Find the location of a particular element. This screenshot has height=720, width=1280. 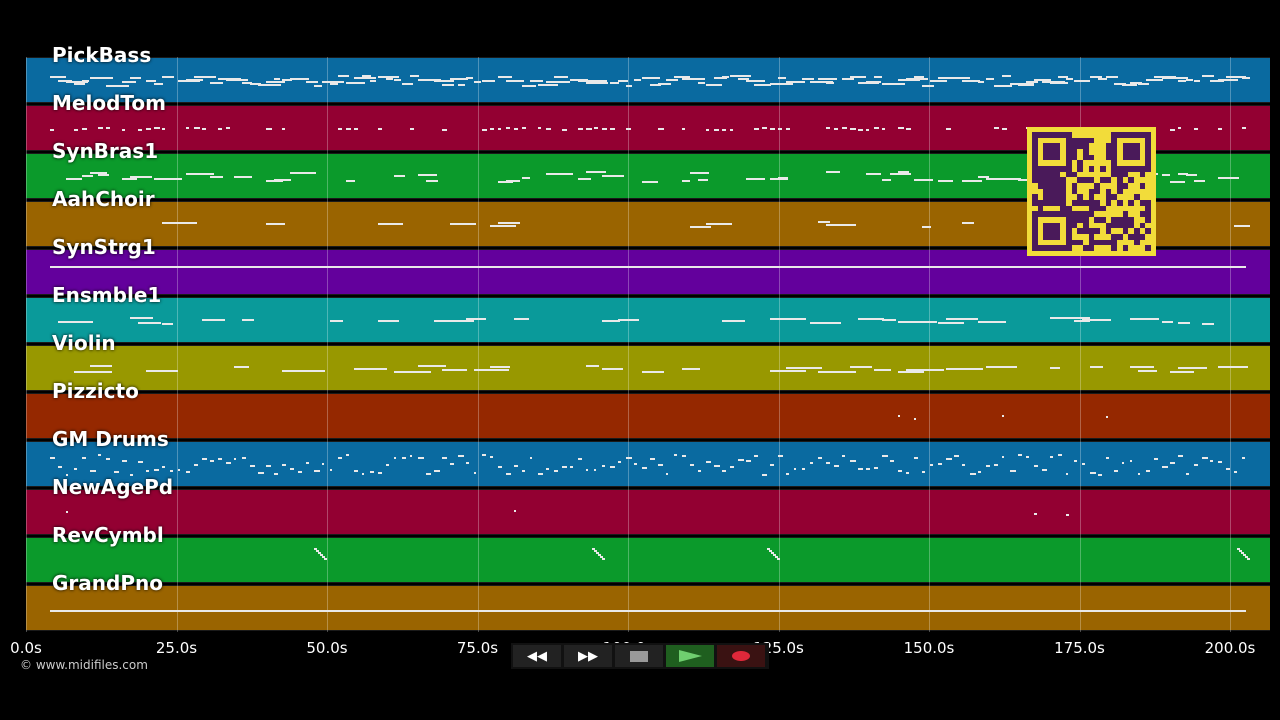

record-button is located at coordinates (741, 656).